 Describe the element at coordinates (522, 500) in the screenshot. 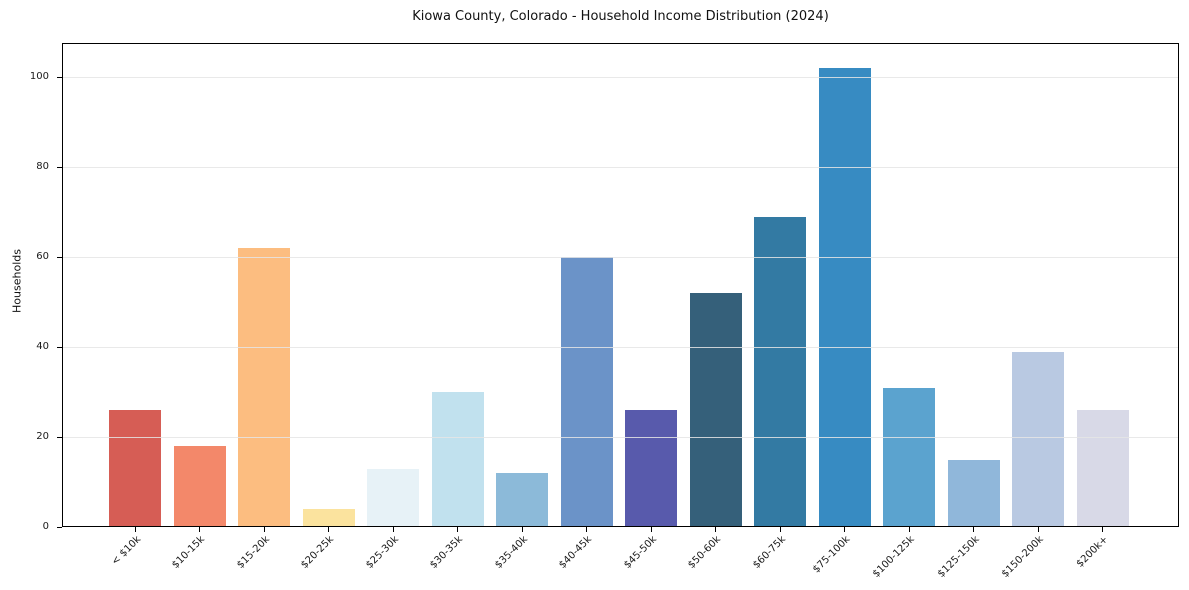

I see `bar-$35-40k` at that location.